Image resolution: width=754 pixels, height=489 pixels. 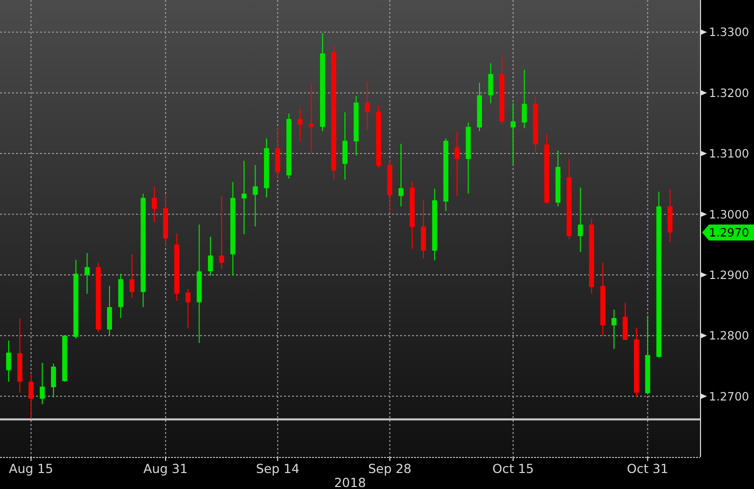 I want to click on y-tick-label: 1.3200, so click(x=729, y=93).